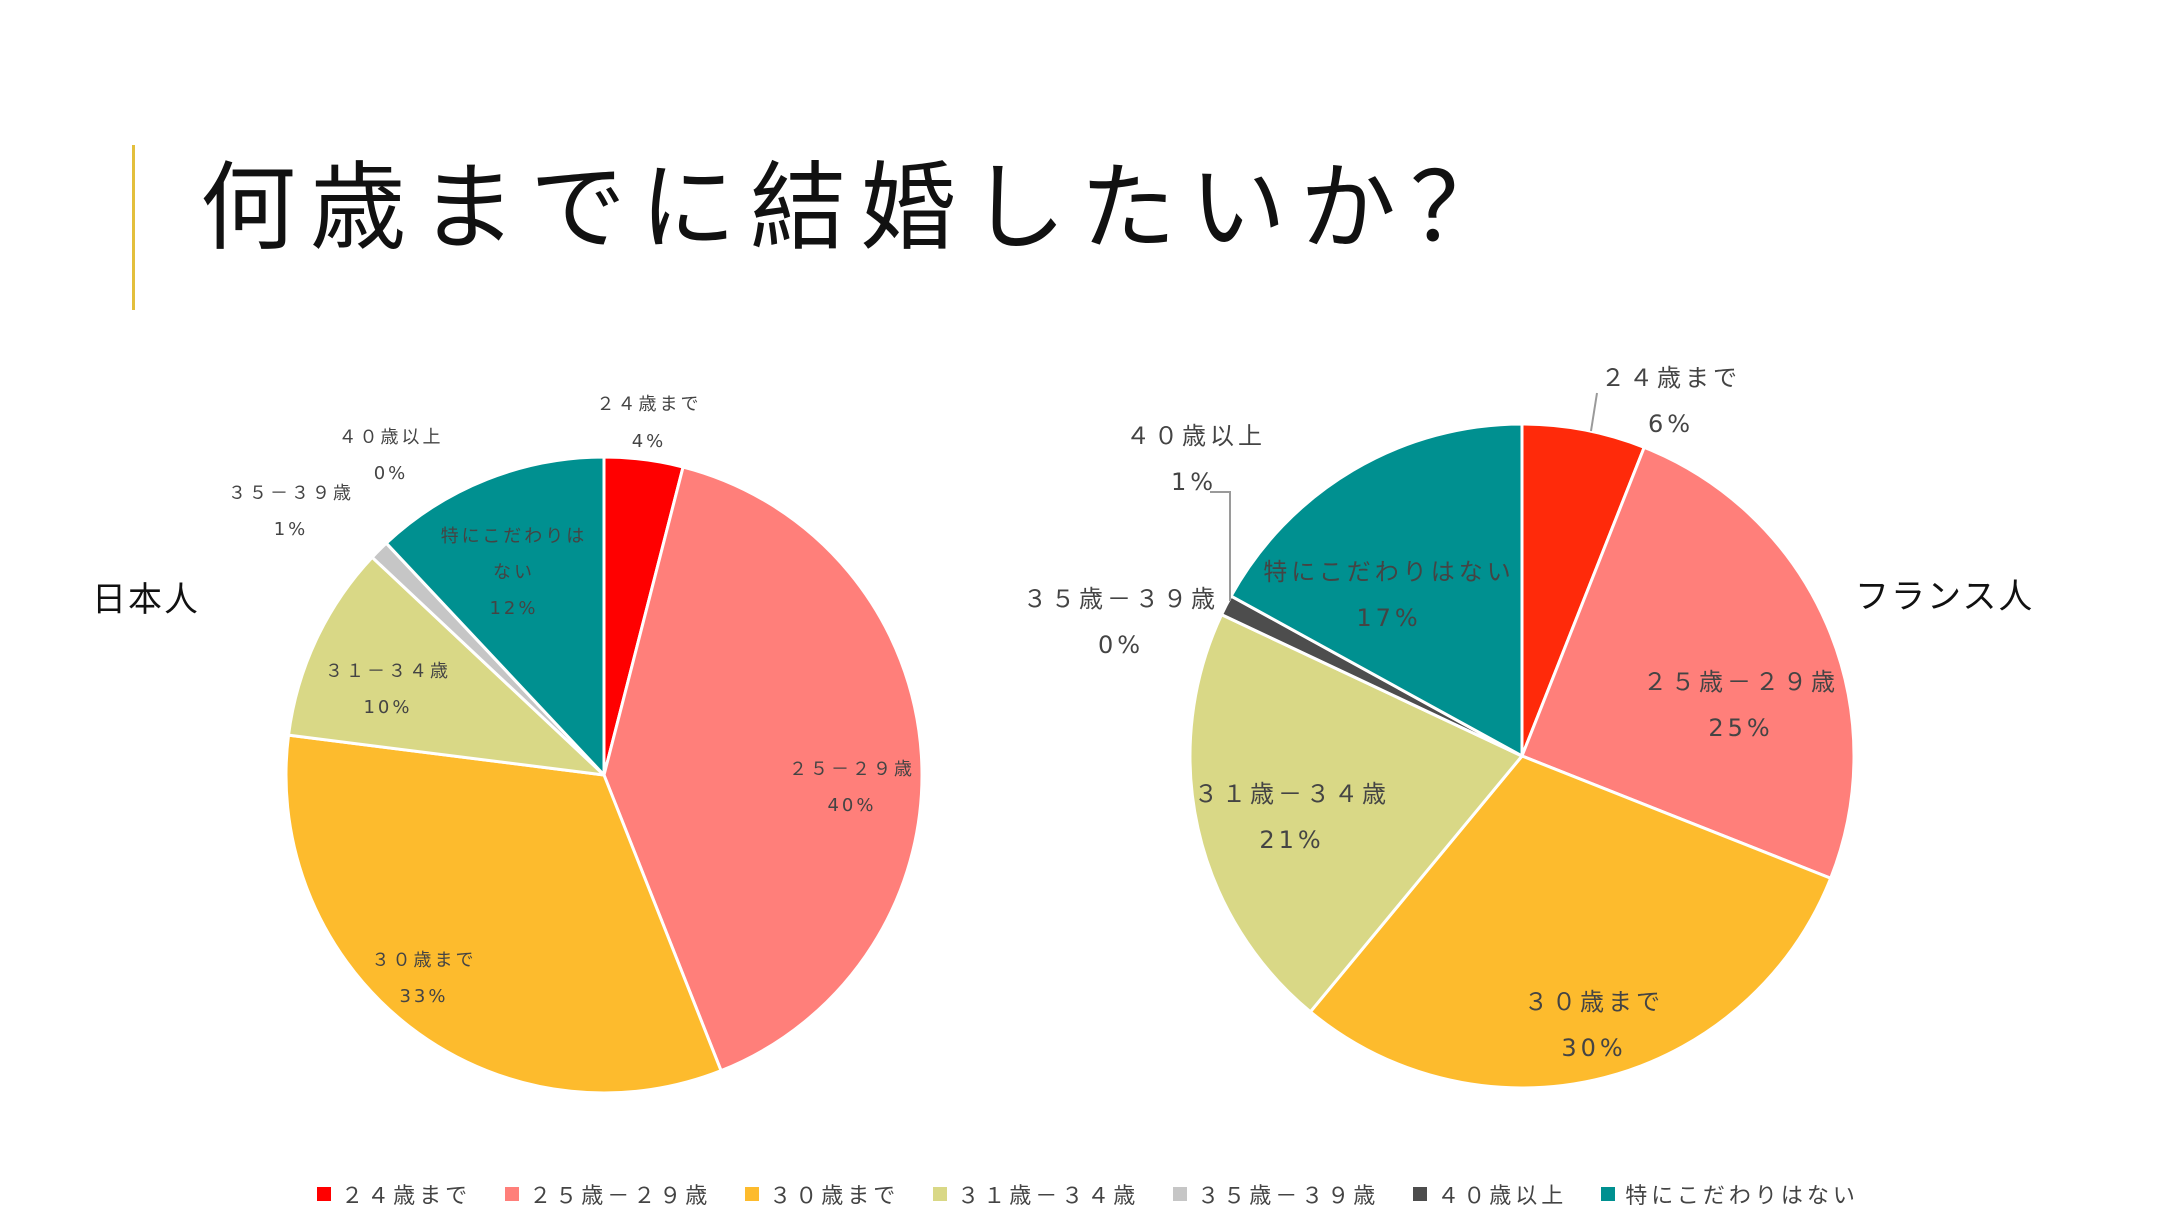 The height and width of the screenshot is (1218, 2176). Describe the element at coordinates (1388, 618) in the screenshot. I see `france-label-val-6: 17%` at that location.